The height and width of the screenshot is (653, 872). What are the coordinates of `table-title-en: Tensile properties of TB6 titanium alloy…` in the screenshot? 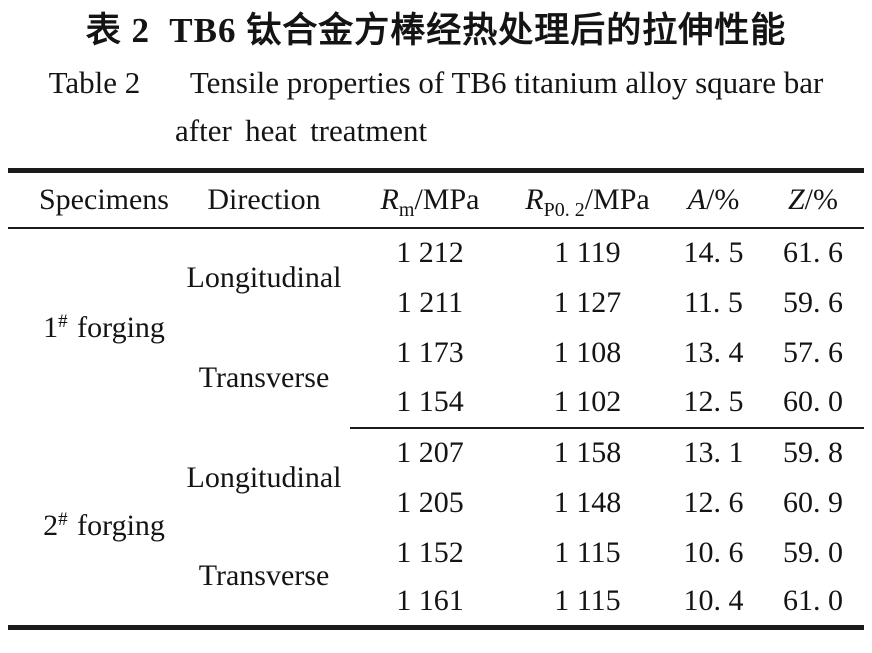 It's located at (506, 82).